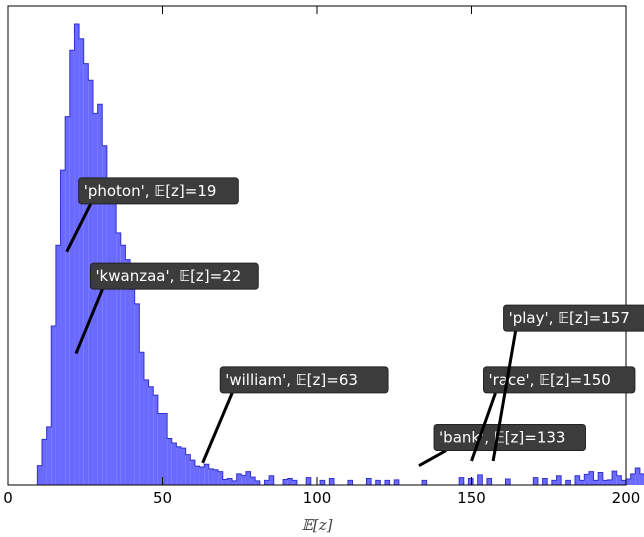  What do you see at coordinates (502, 438) in the screenshot?
I see `annotation-label: 'bank', 𝔼[z]=133` at bounding box center [502, 438].